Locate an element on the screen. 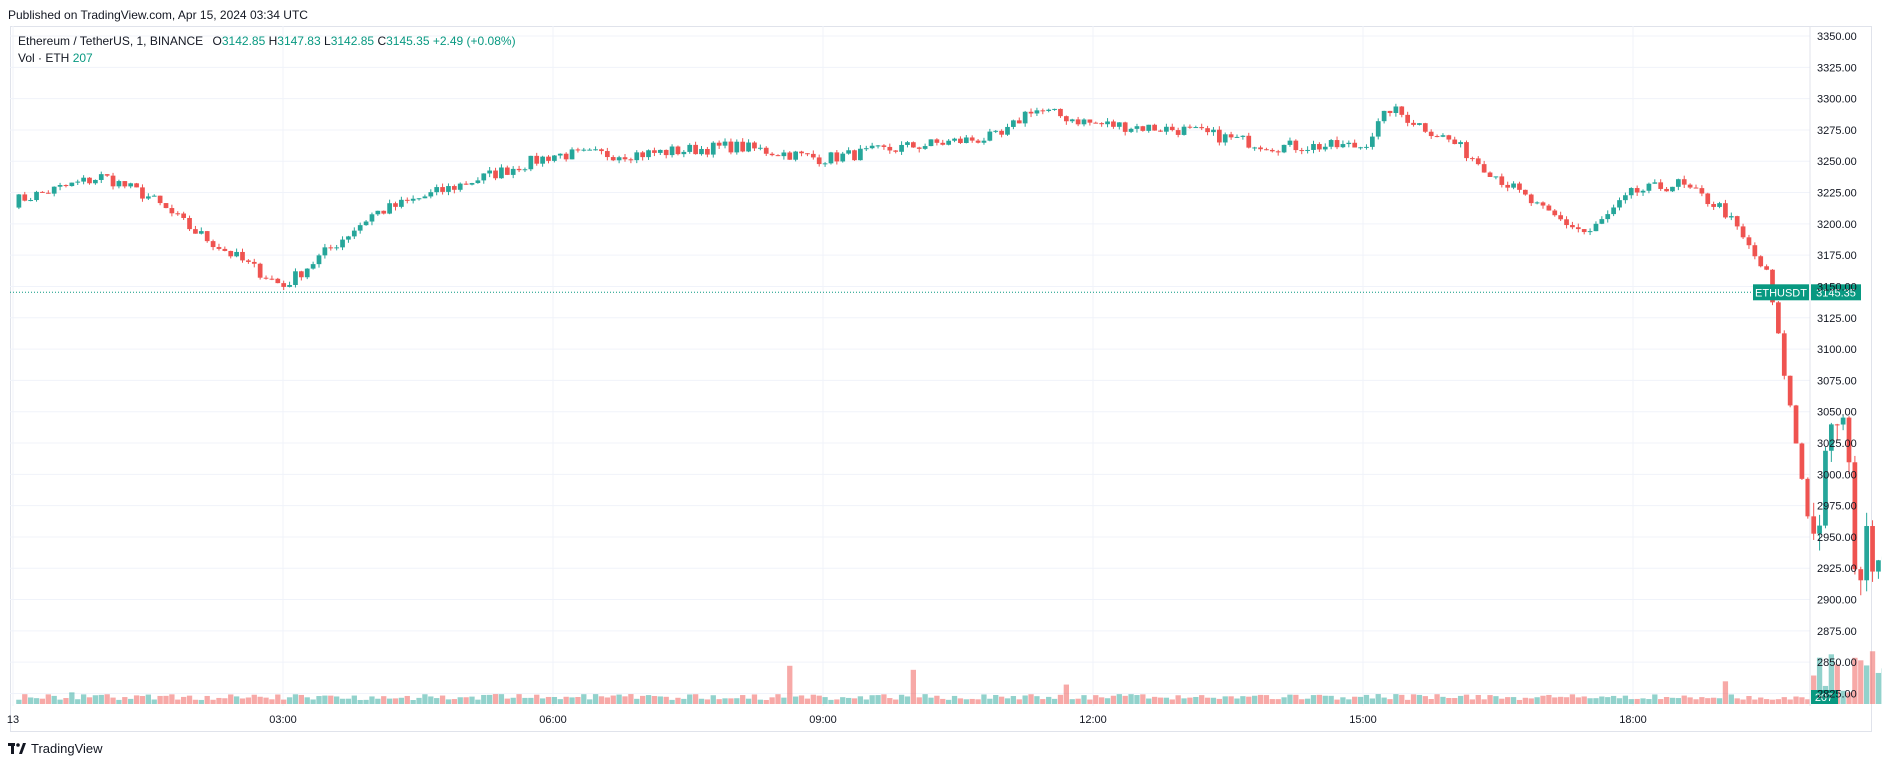  open-label: O is located at coordinates (217, 41).